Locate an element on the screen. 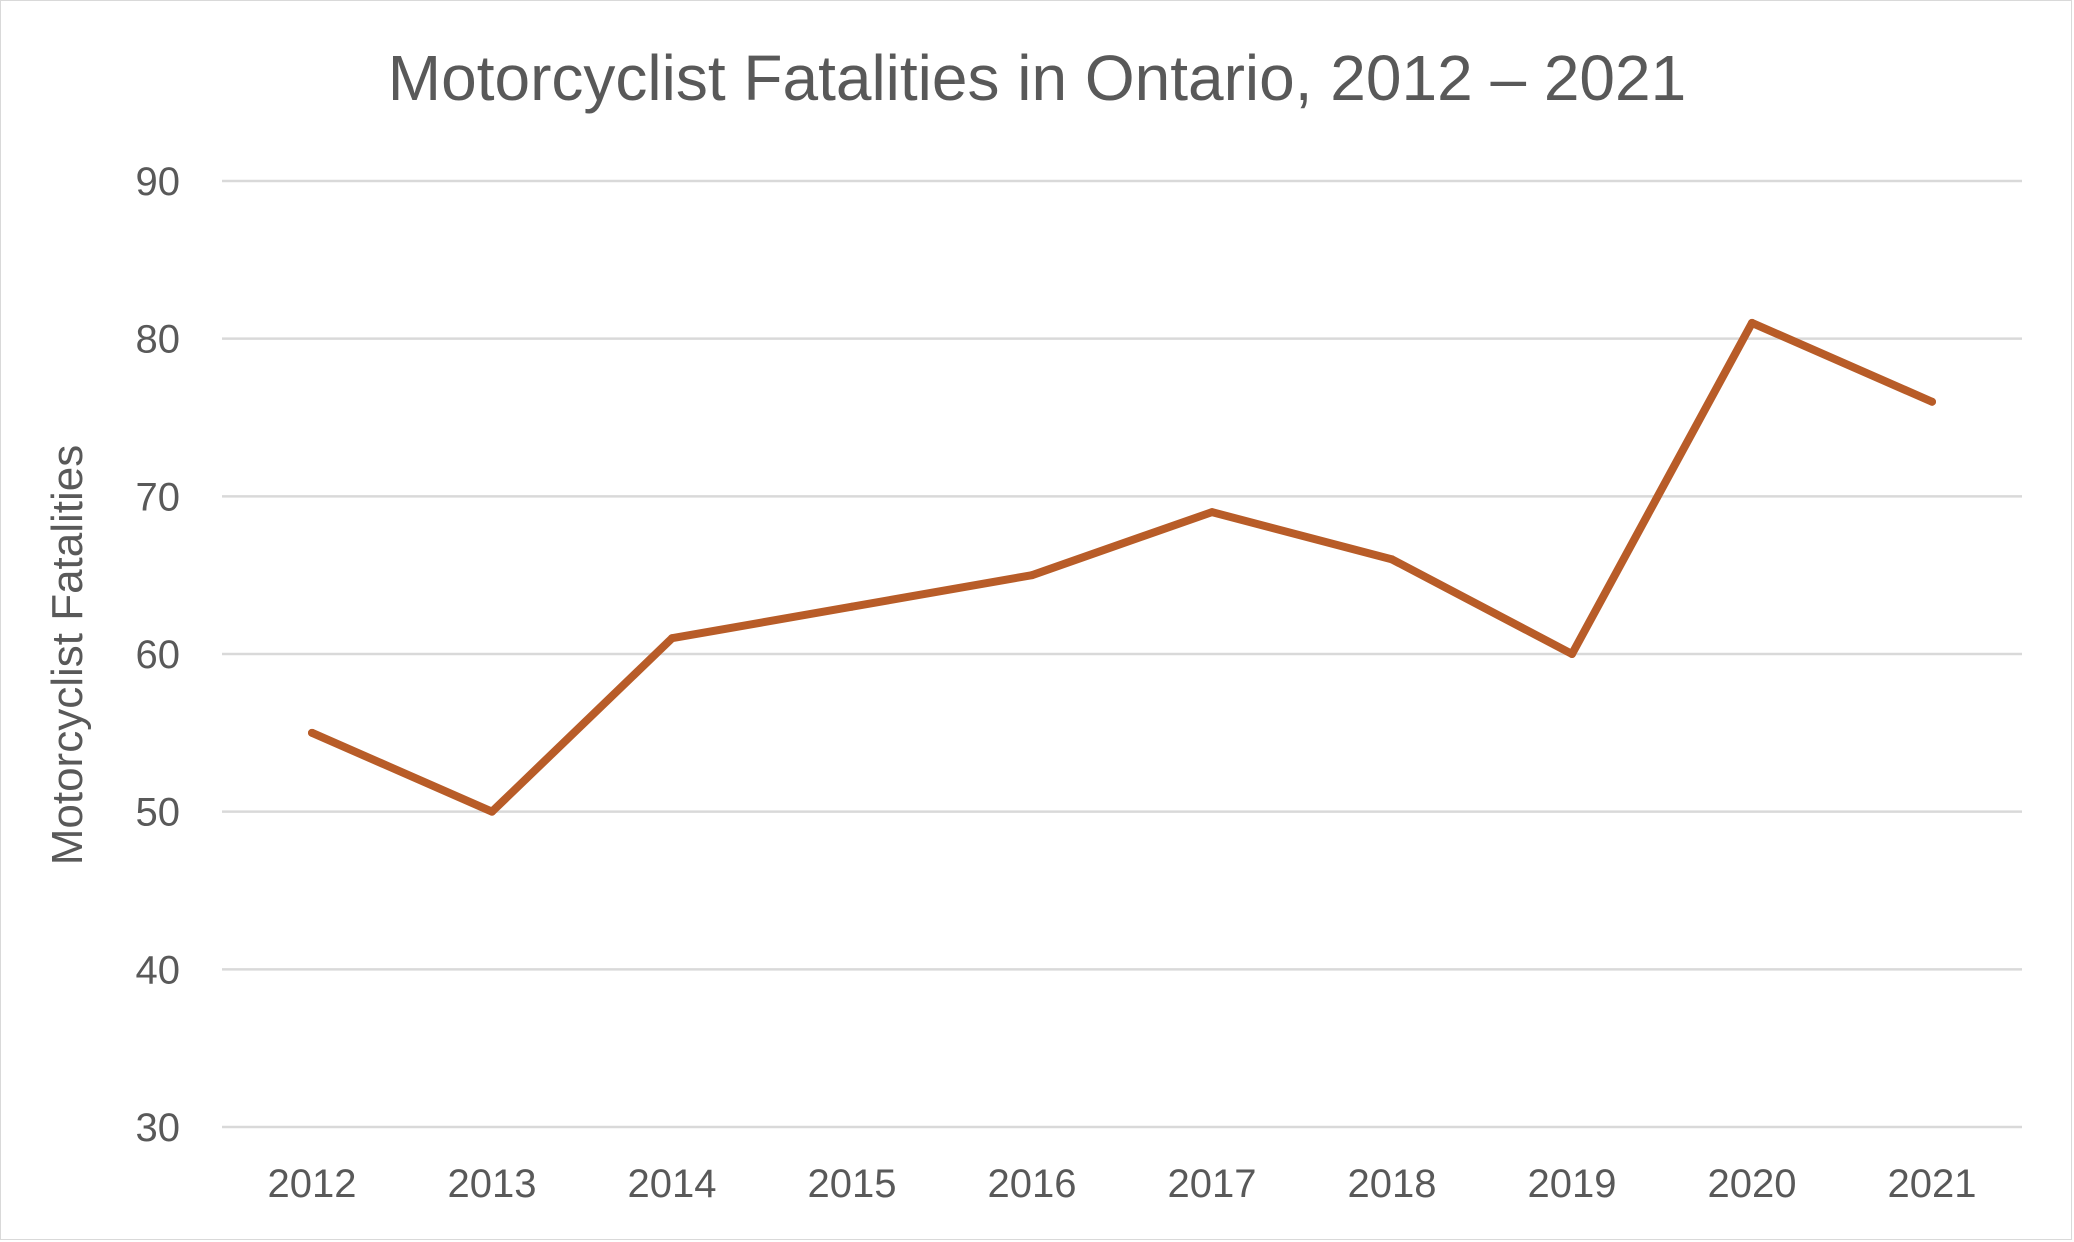 This screenshot has width=2074, height=1242. x-tick-label: 2016 is located at coordinates (1032, 1184).